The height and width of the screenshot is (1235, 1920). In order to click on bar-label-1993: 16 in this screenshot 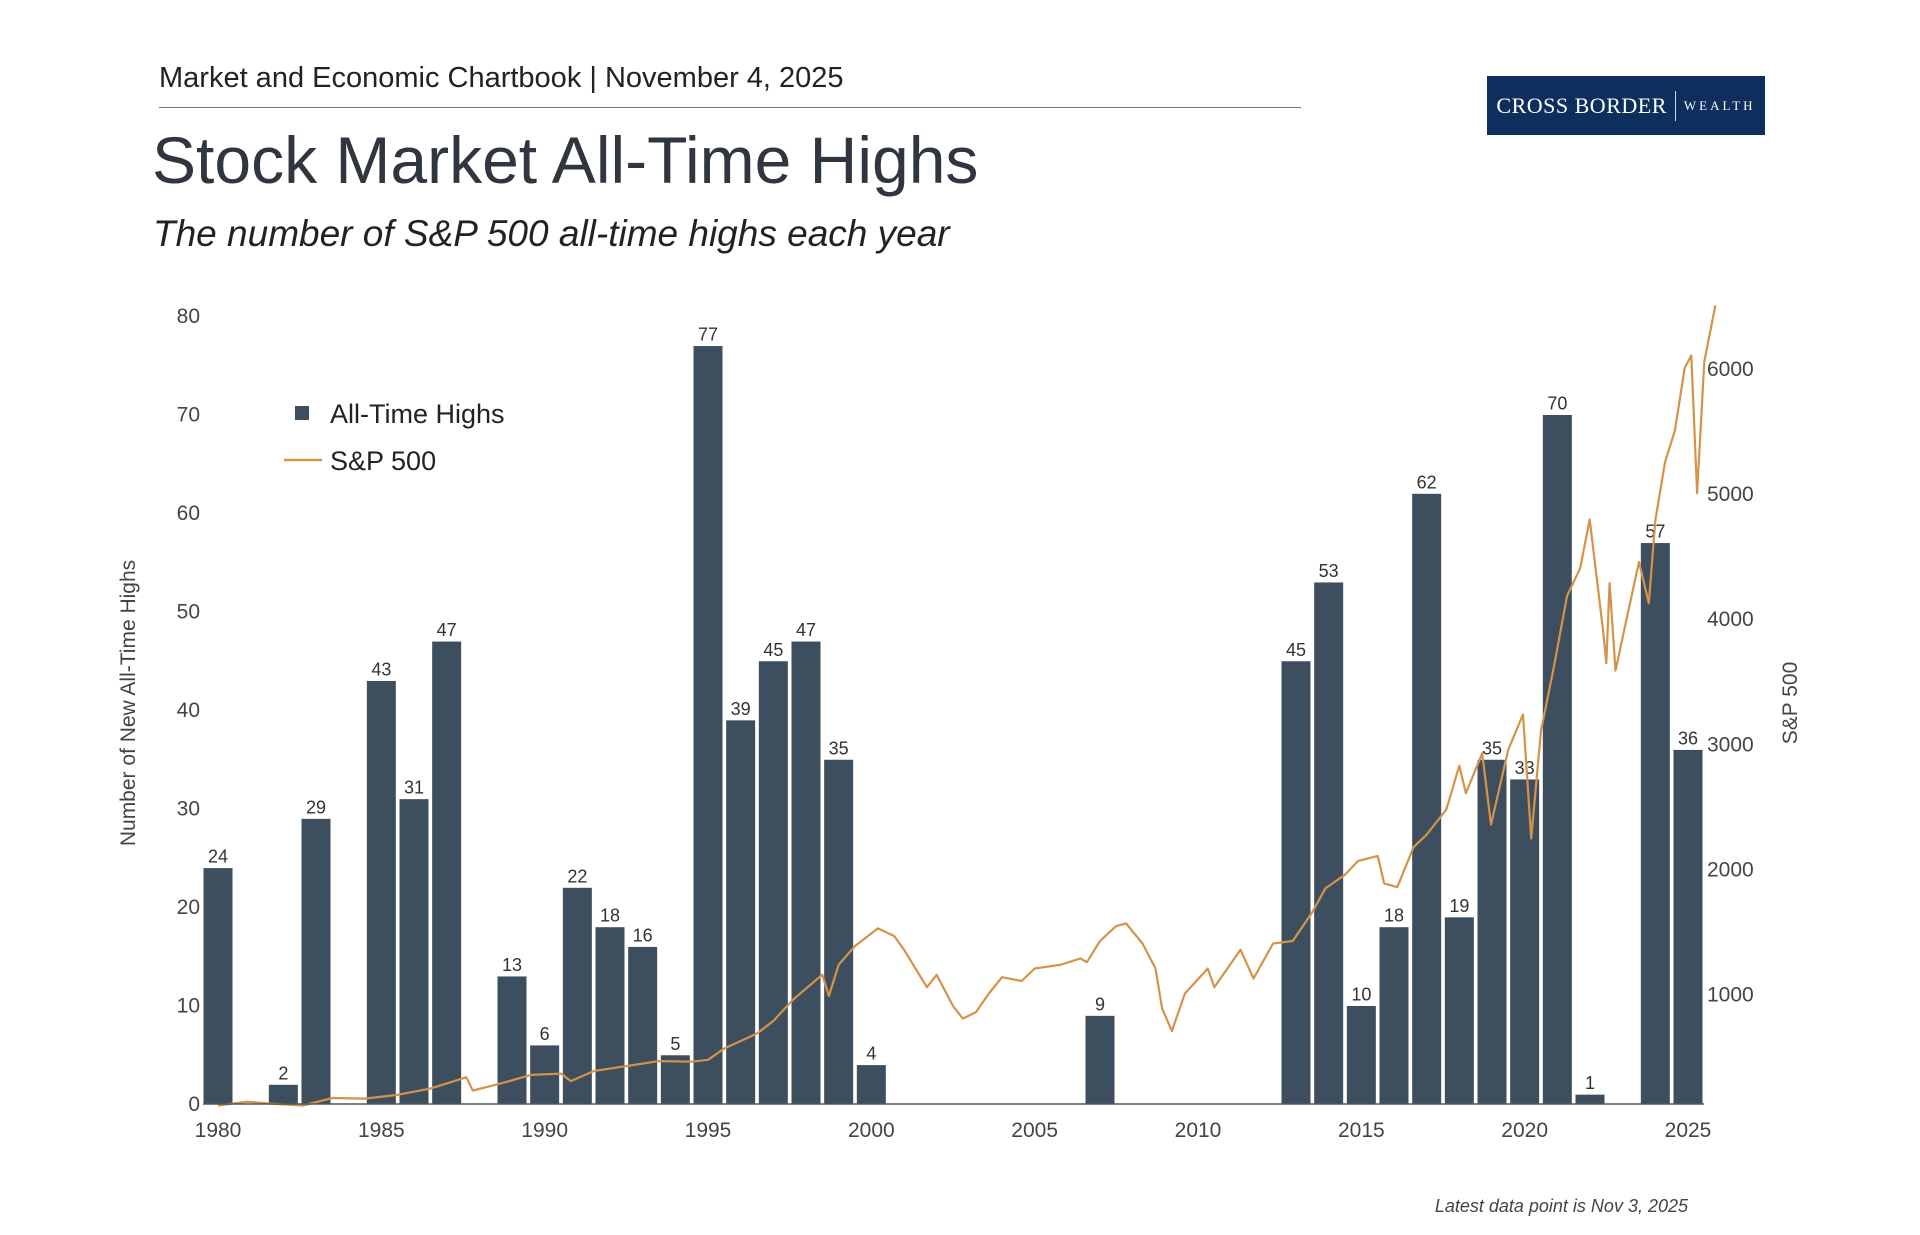, I will do `click(643, 935)`.